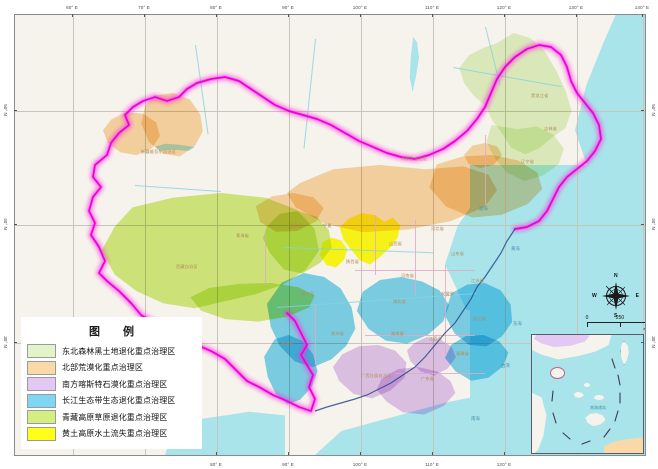  I want to click on legend-item: 青藏高原草原退化重点治理区, so click(111, 417).